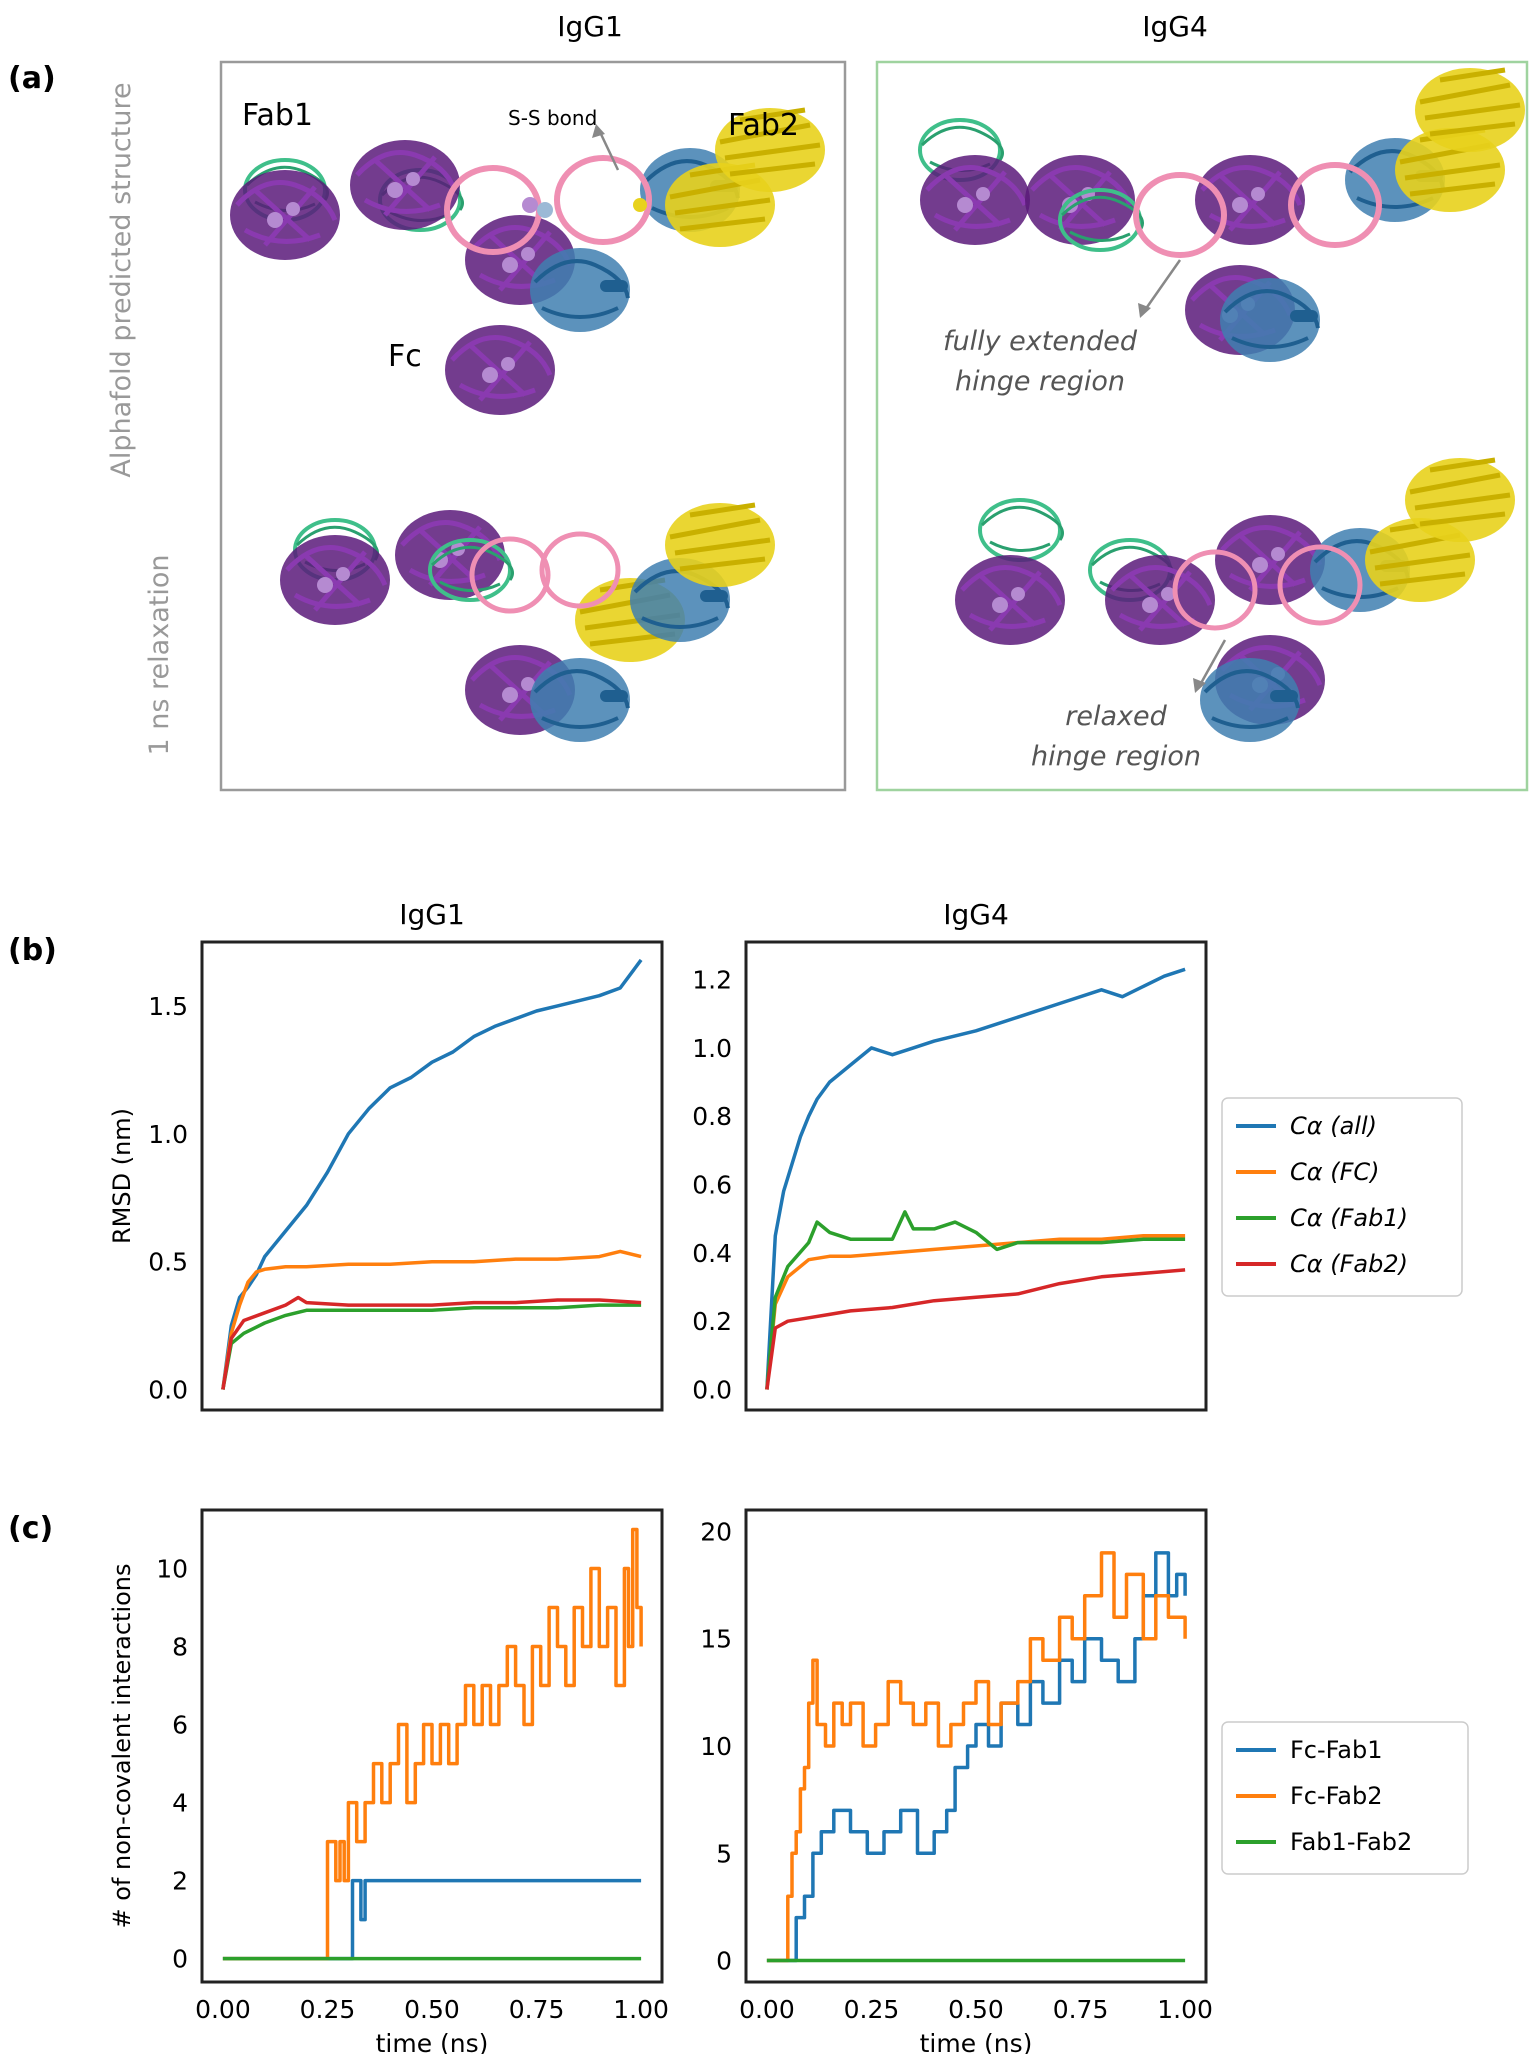 This screenshot has height=2054, width=1534. I want to click on legend-interactions: Fc-Fab1 Fc-Fab2 Fab1-Fab2, so click(1345, 1798).